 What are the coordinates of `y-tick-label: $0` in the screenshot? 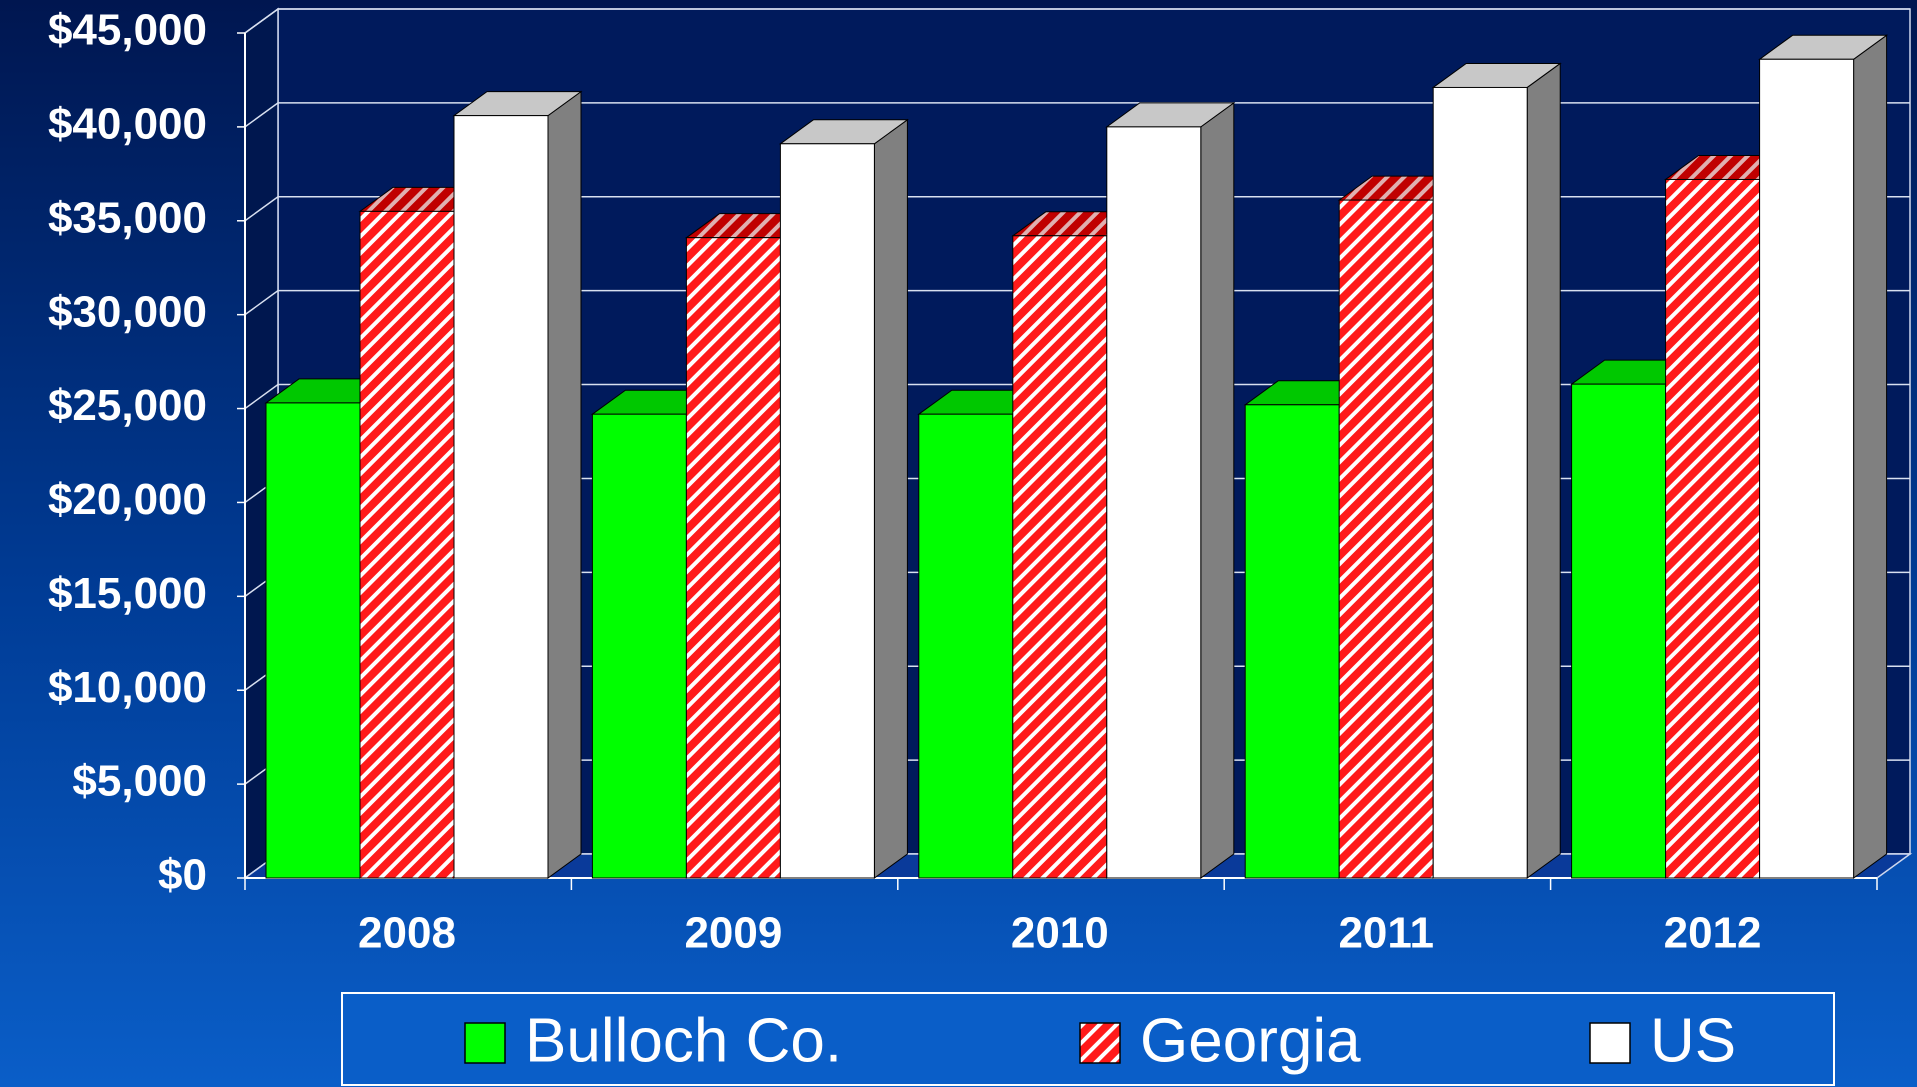 It's located at (182, 875).